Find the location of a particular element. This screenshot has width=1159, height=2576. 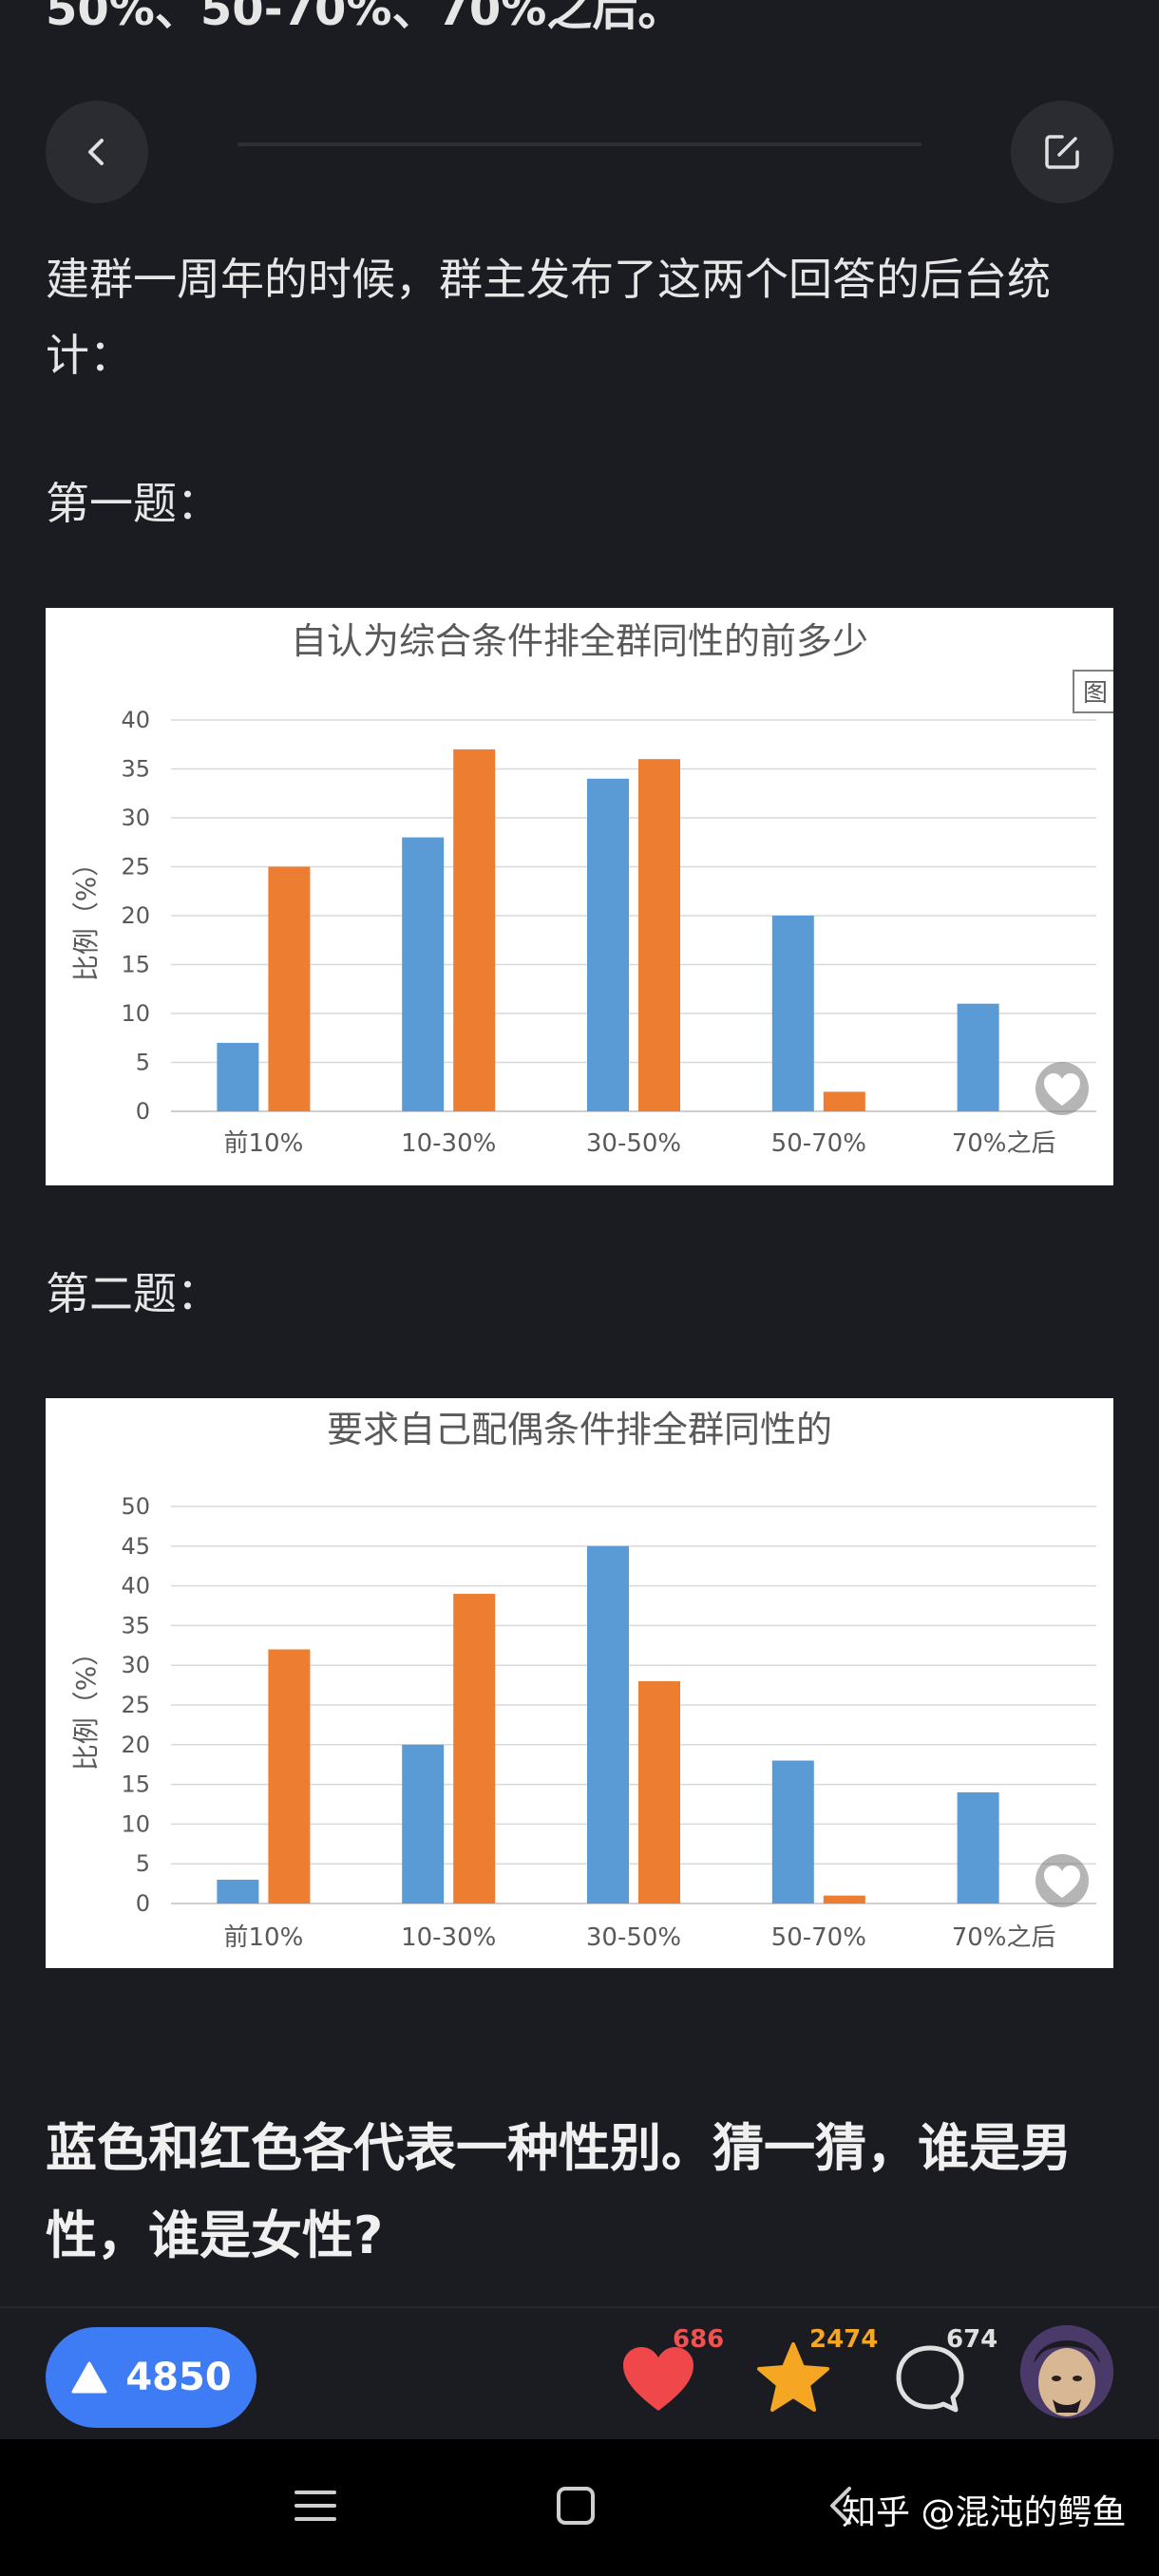

author-avatar is located at coordinates (1066, 2371).